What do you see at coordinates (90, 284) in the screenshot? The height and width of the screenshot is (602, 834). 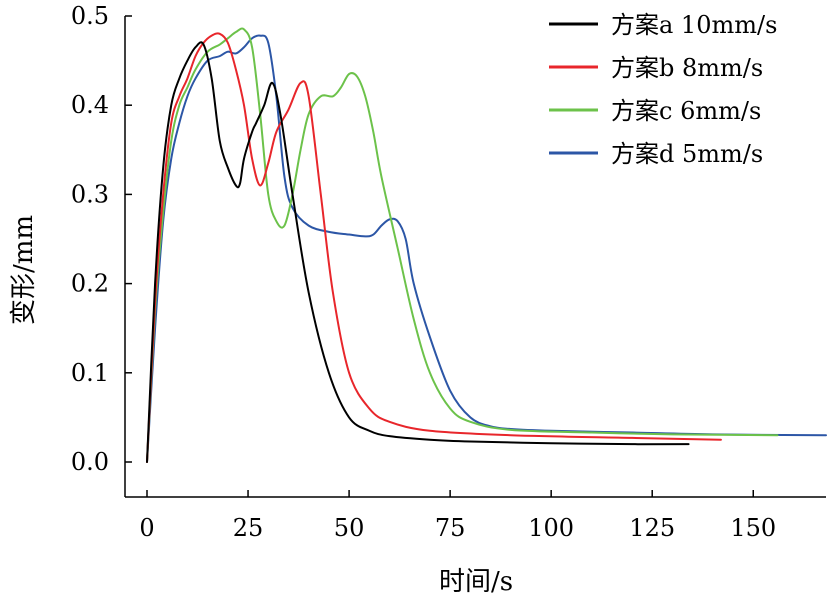 I see `y-tick-label: 0.2` at bounding box center [90, 284].